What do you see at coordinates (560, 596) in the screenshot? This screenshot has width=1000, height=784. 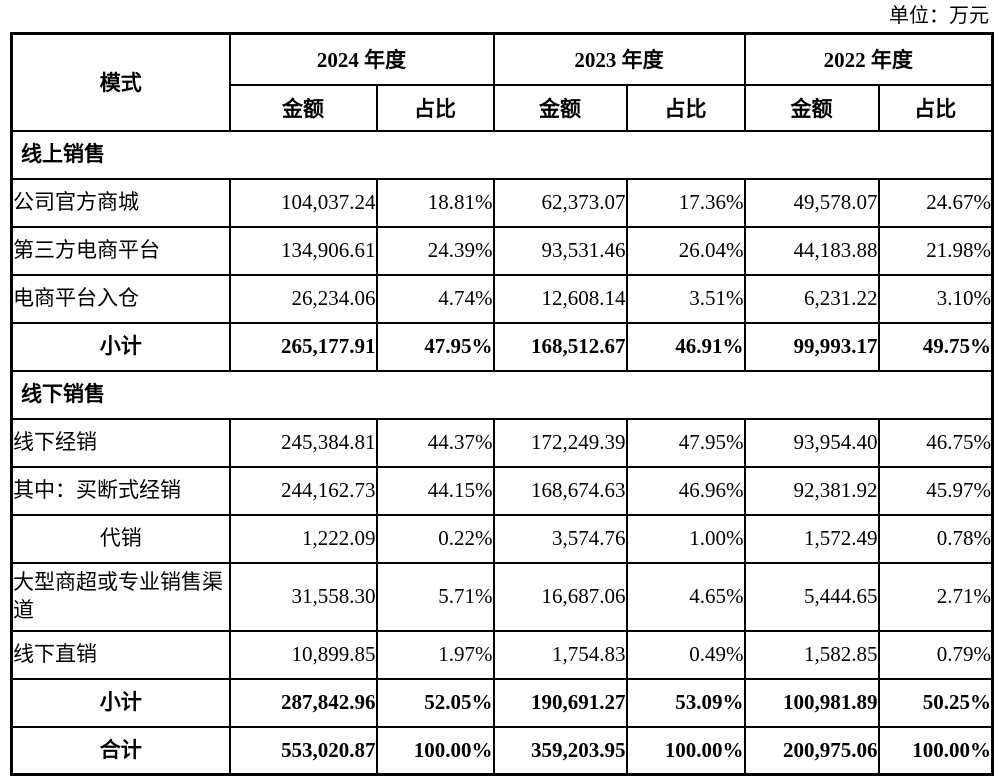 I see `amount-cell: 16,687.06` at bounding box center [560, 596].